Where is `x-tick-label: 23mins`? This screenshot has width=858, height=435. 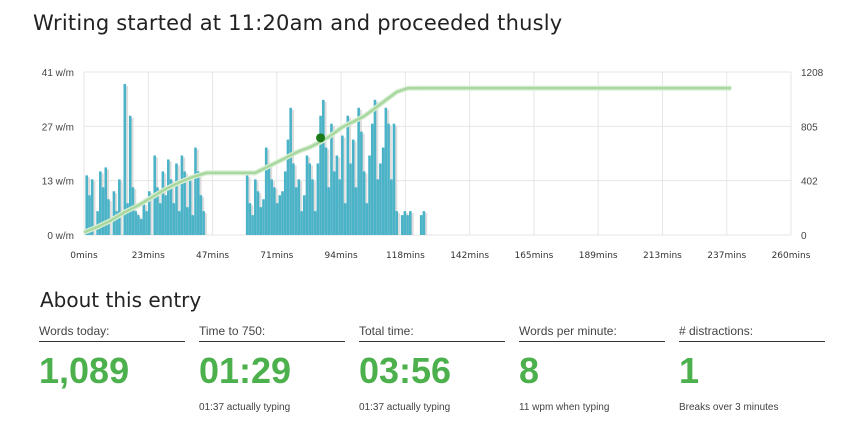 x-tick-label: 23mins is located at coordinates (148, 256).